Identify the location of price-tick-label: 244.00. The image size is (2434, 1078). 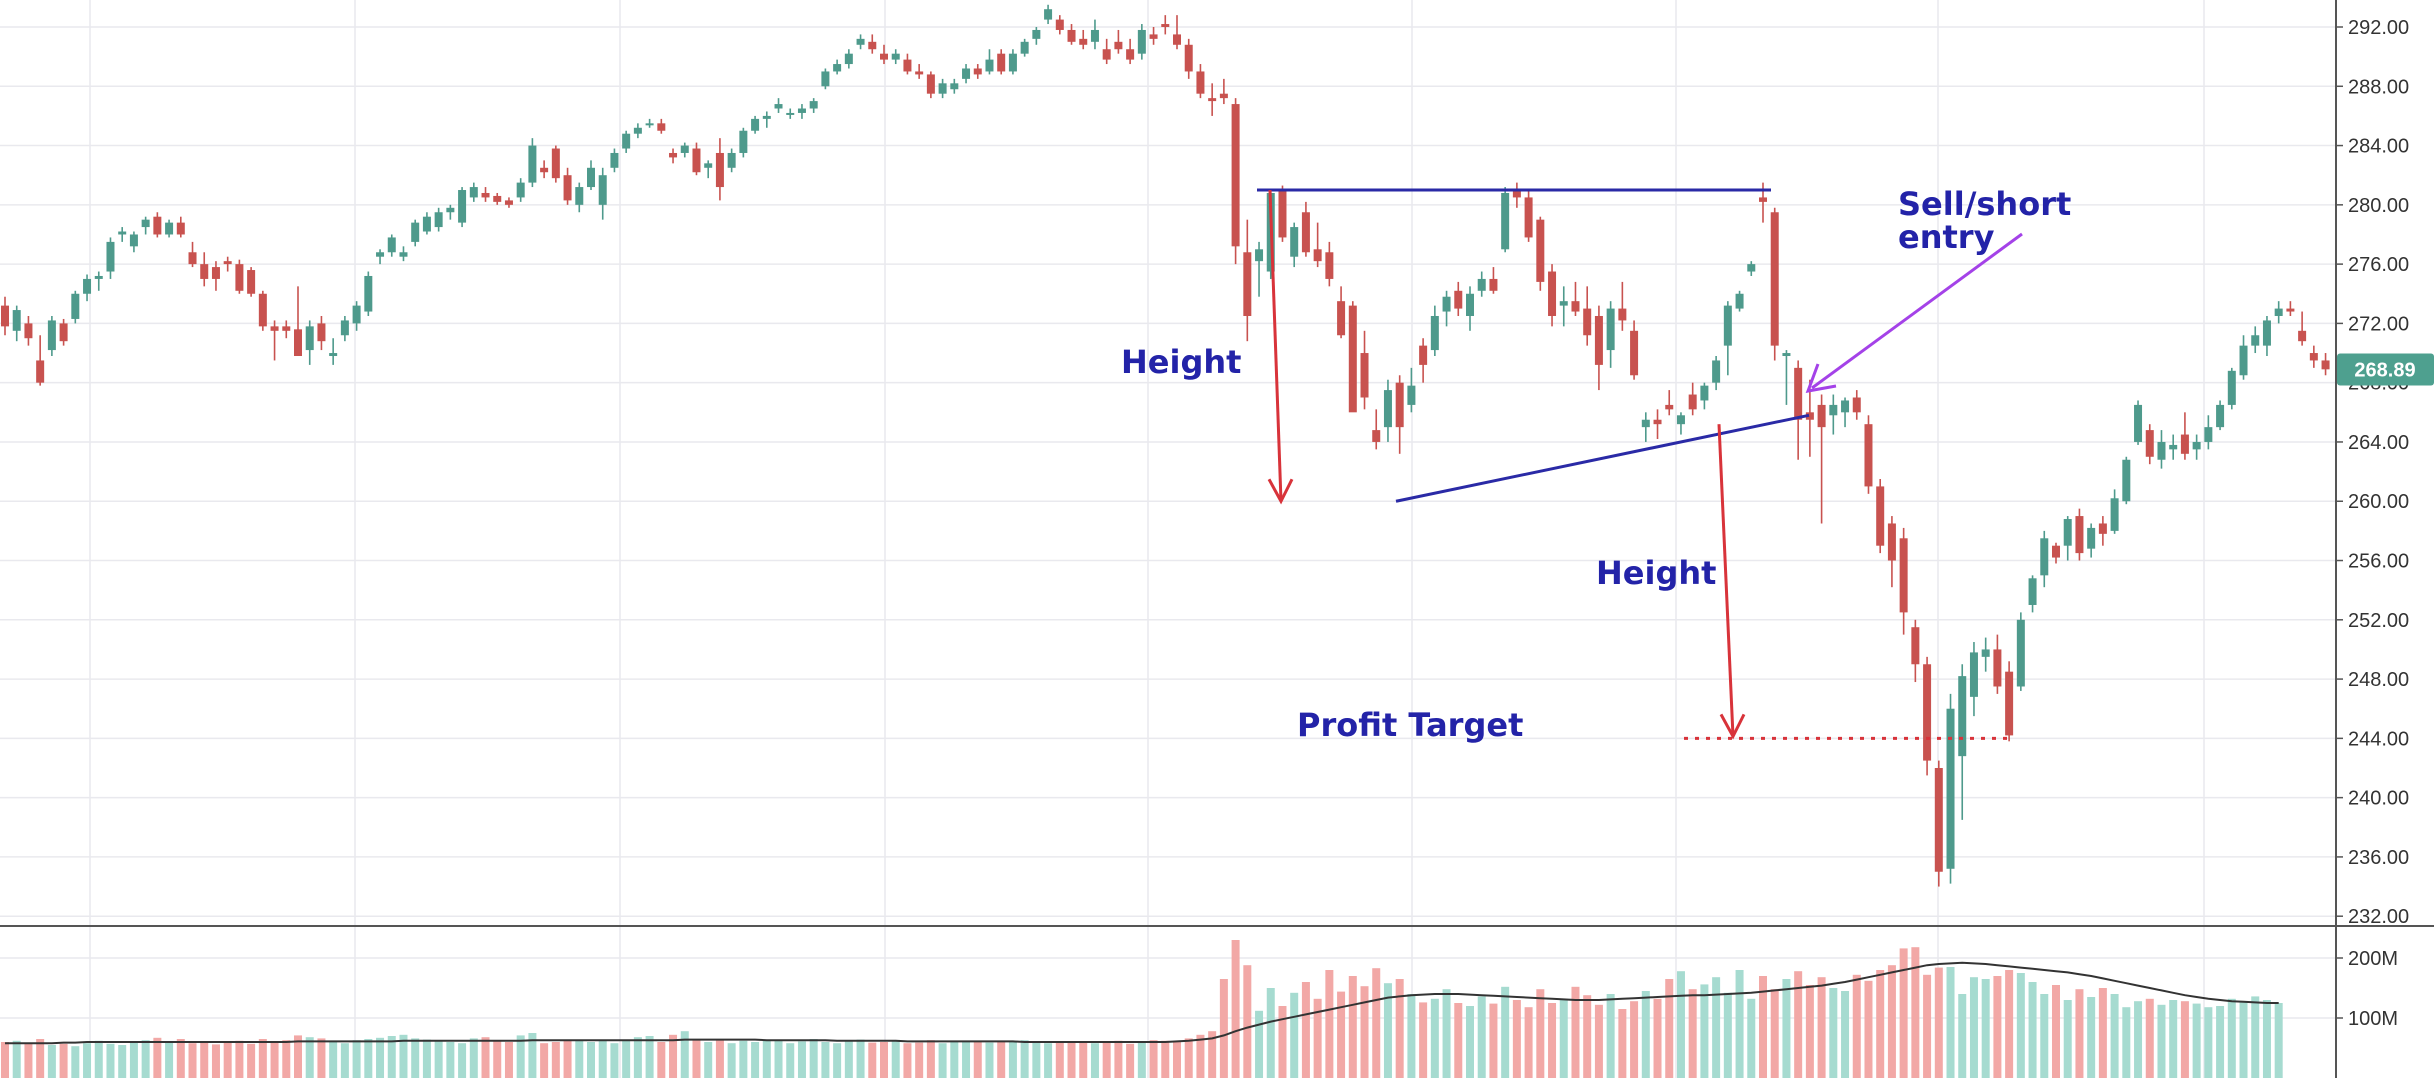
(2378, 739).